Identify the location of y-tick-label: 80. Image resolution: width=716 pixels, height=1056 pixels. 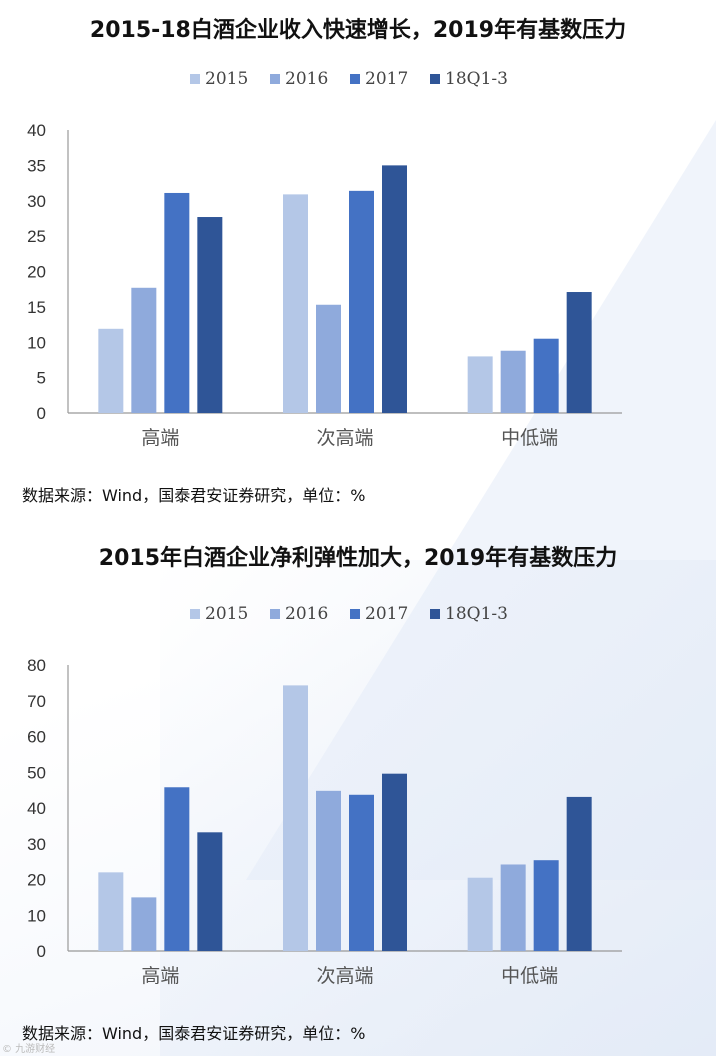
(36, 665).